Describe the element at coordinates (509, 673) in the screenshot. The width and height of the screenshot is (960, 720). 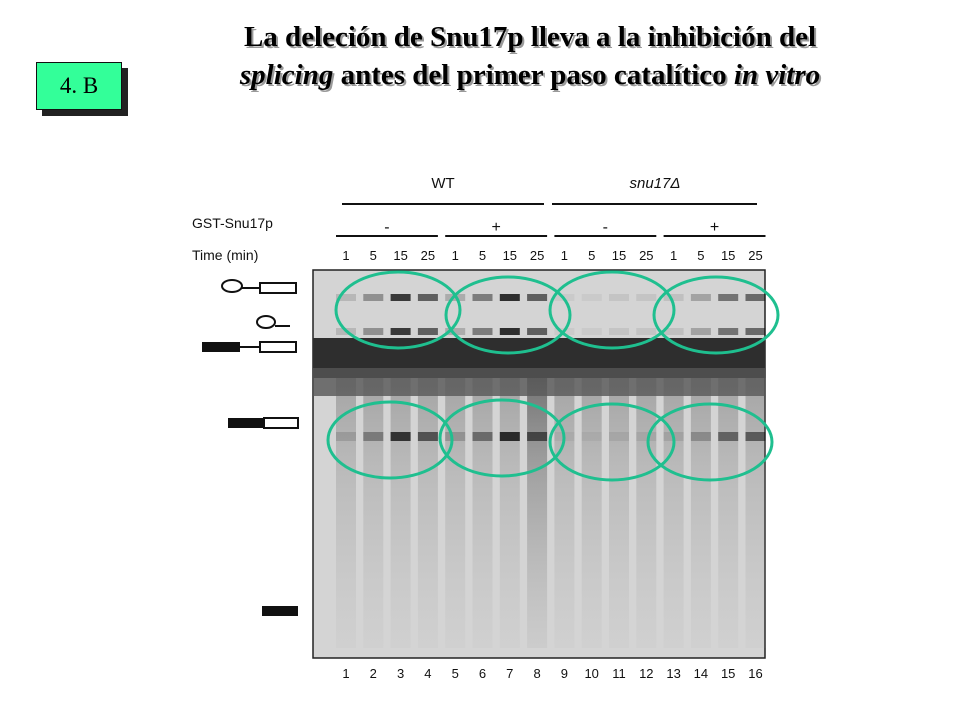
I see `lane-number: 7` at that location.